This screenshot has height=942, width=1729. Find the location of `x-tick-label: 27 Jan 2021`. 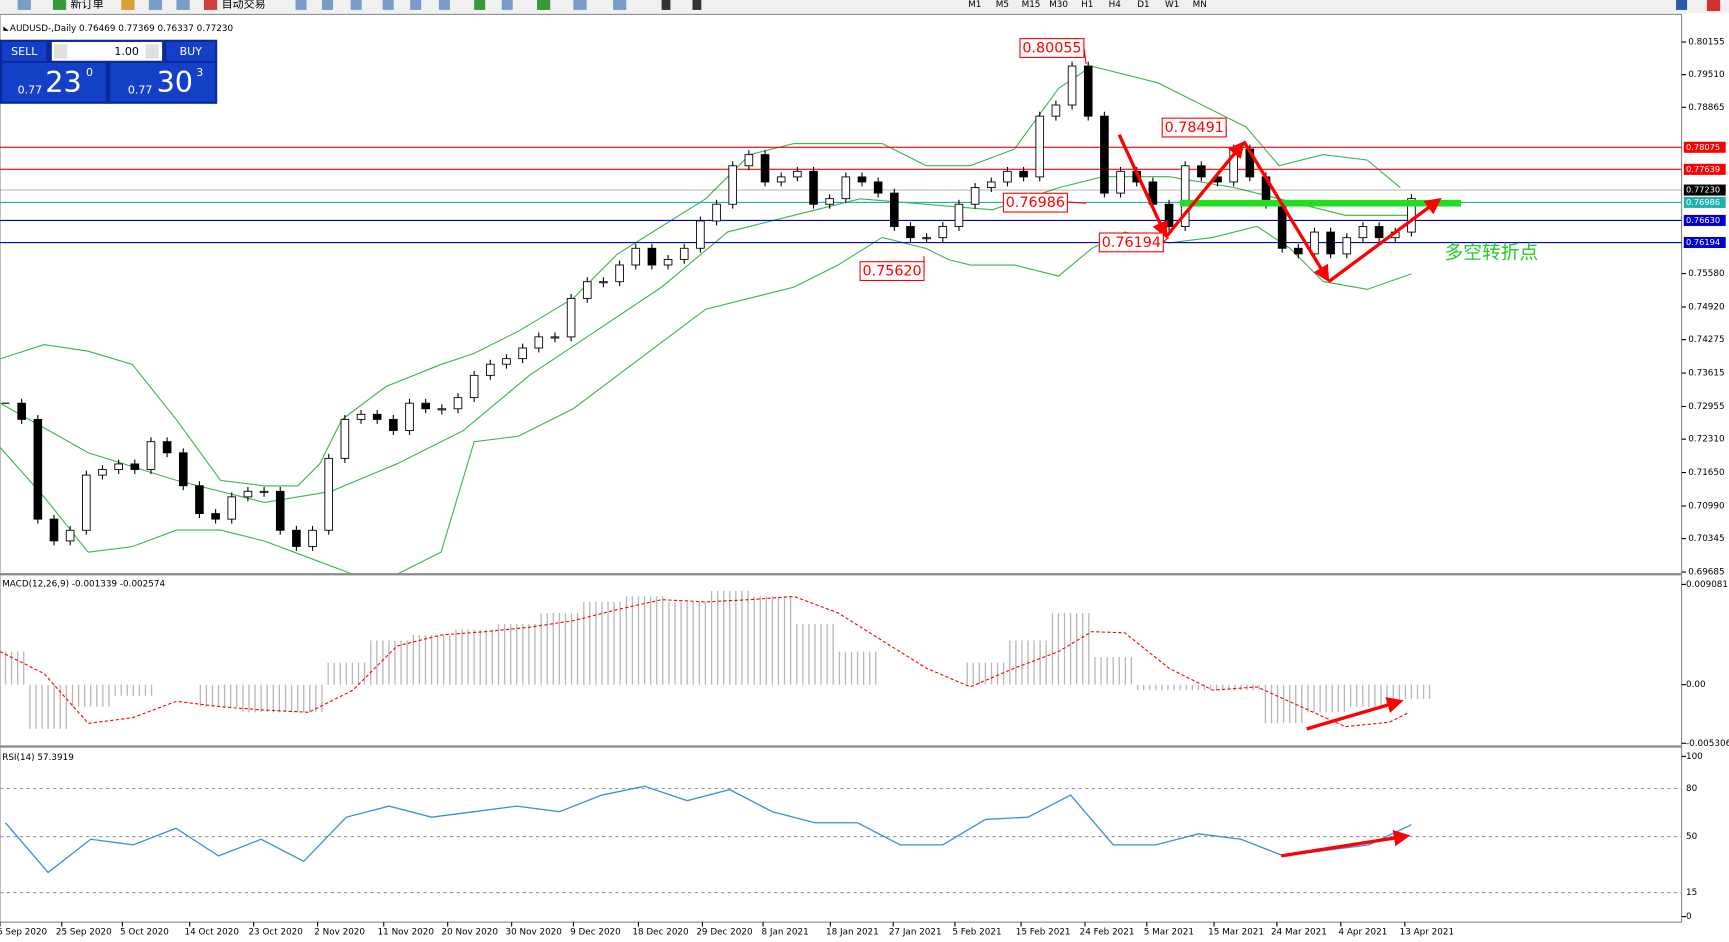

x-tick-label: 27 Jan 2021 is located at coordinates (915, 933).